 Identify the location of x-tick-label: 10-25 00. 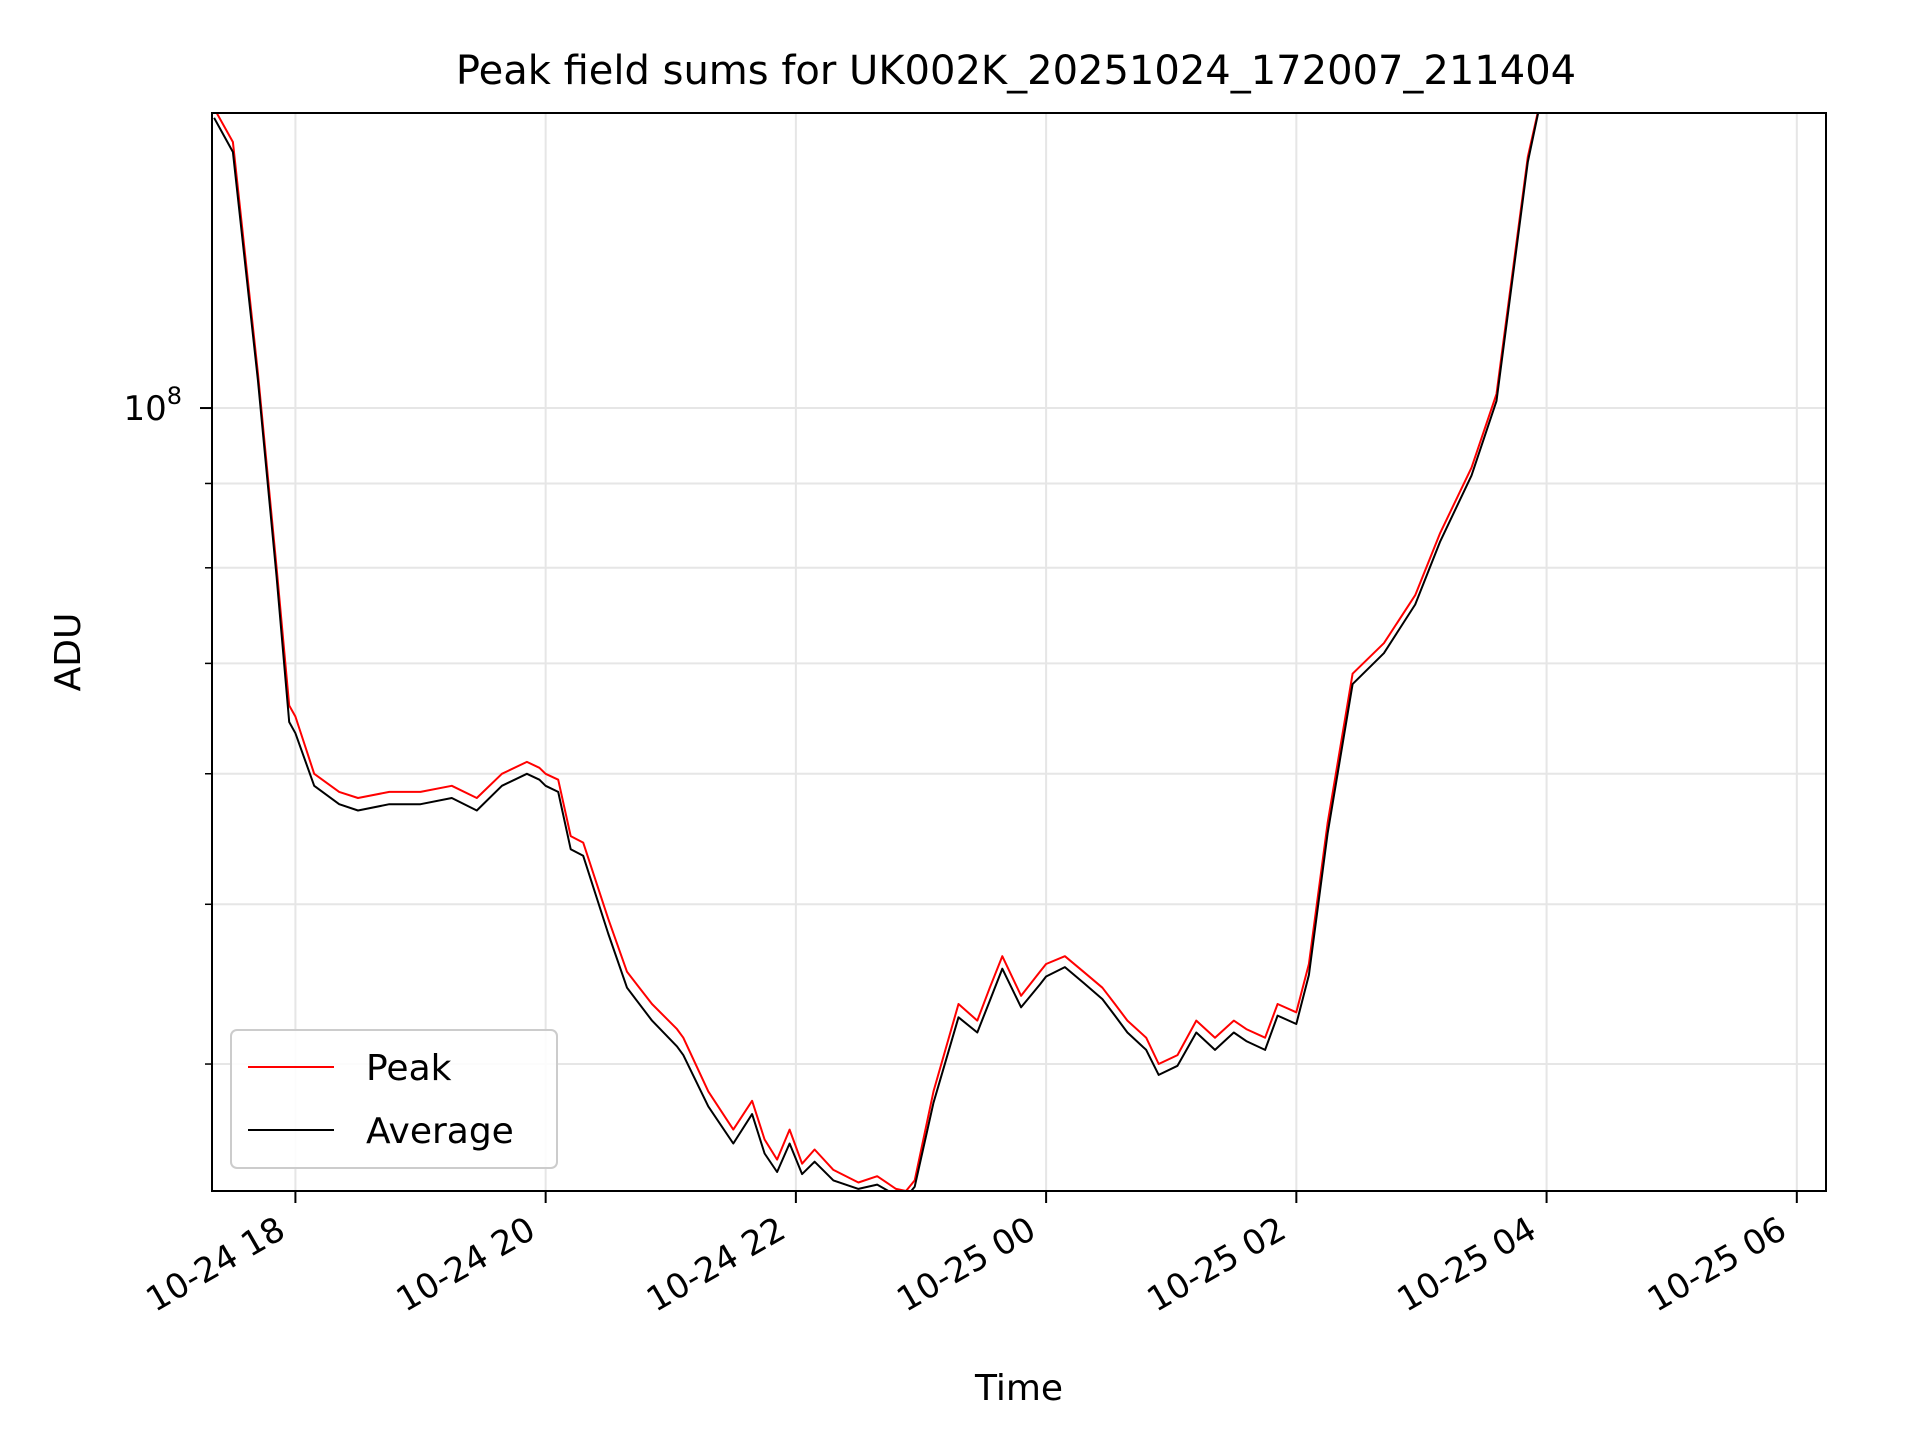
(966, 1264).